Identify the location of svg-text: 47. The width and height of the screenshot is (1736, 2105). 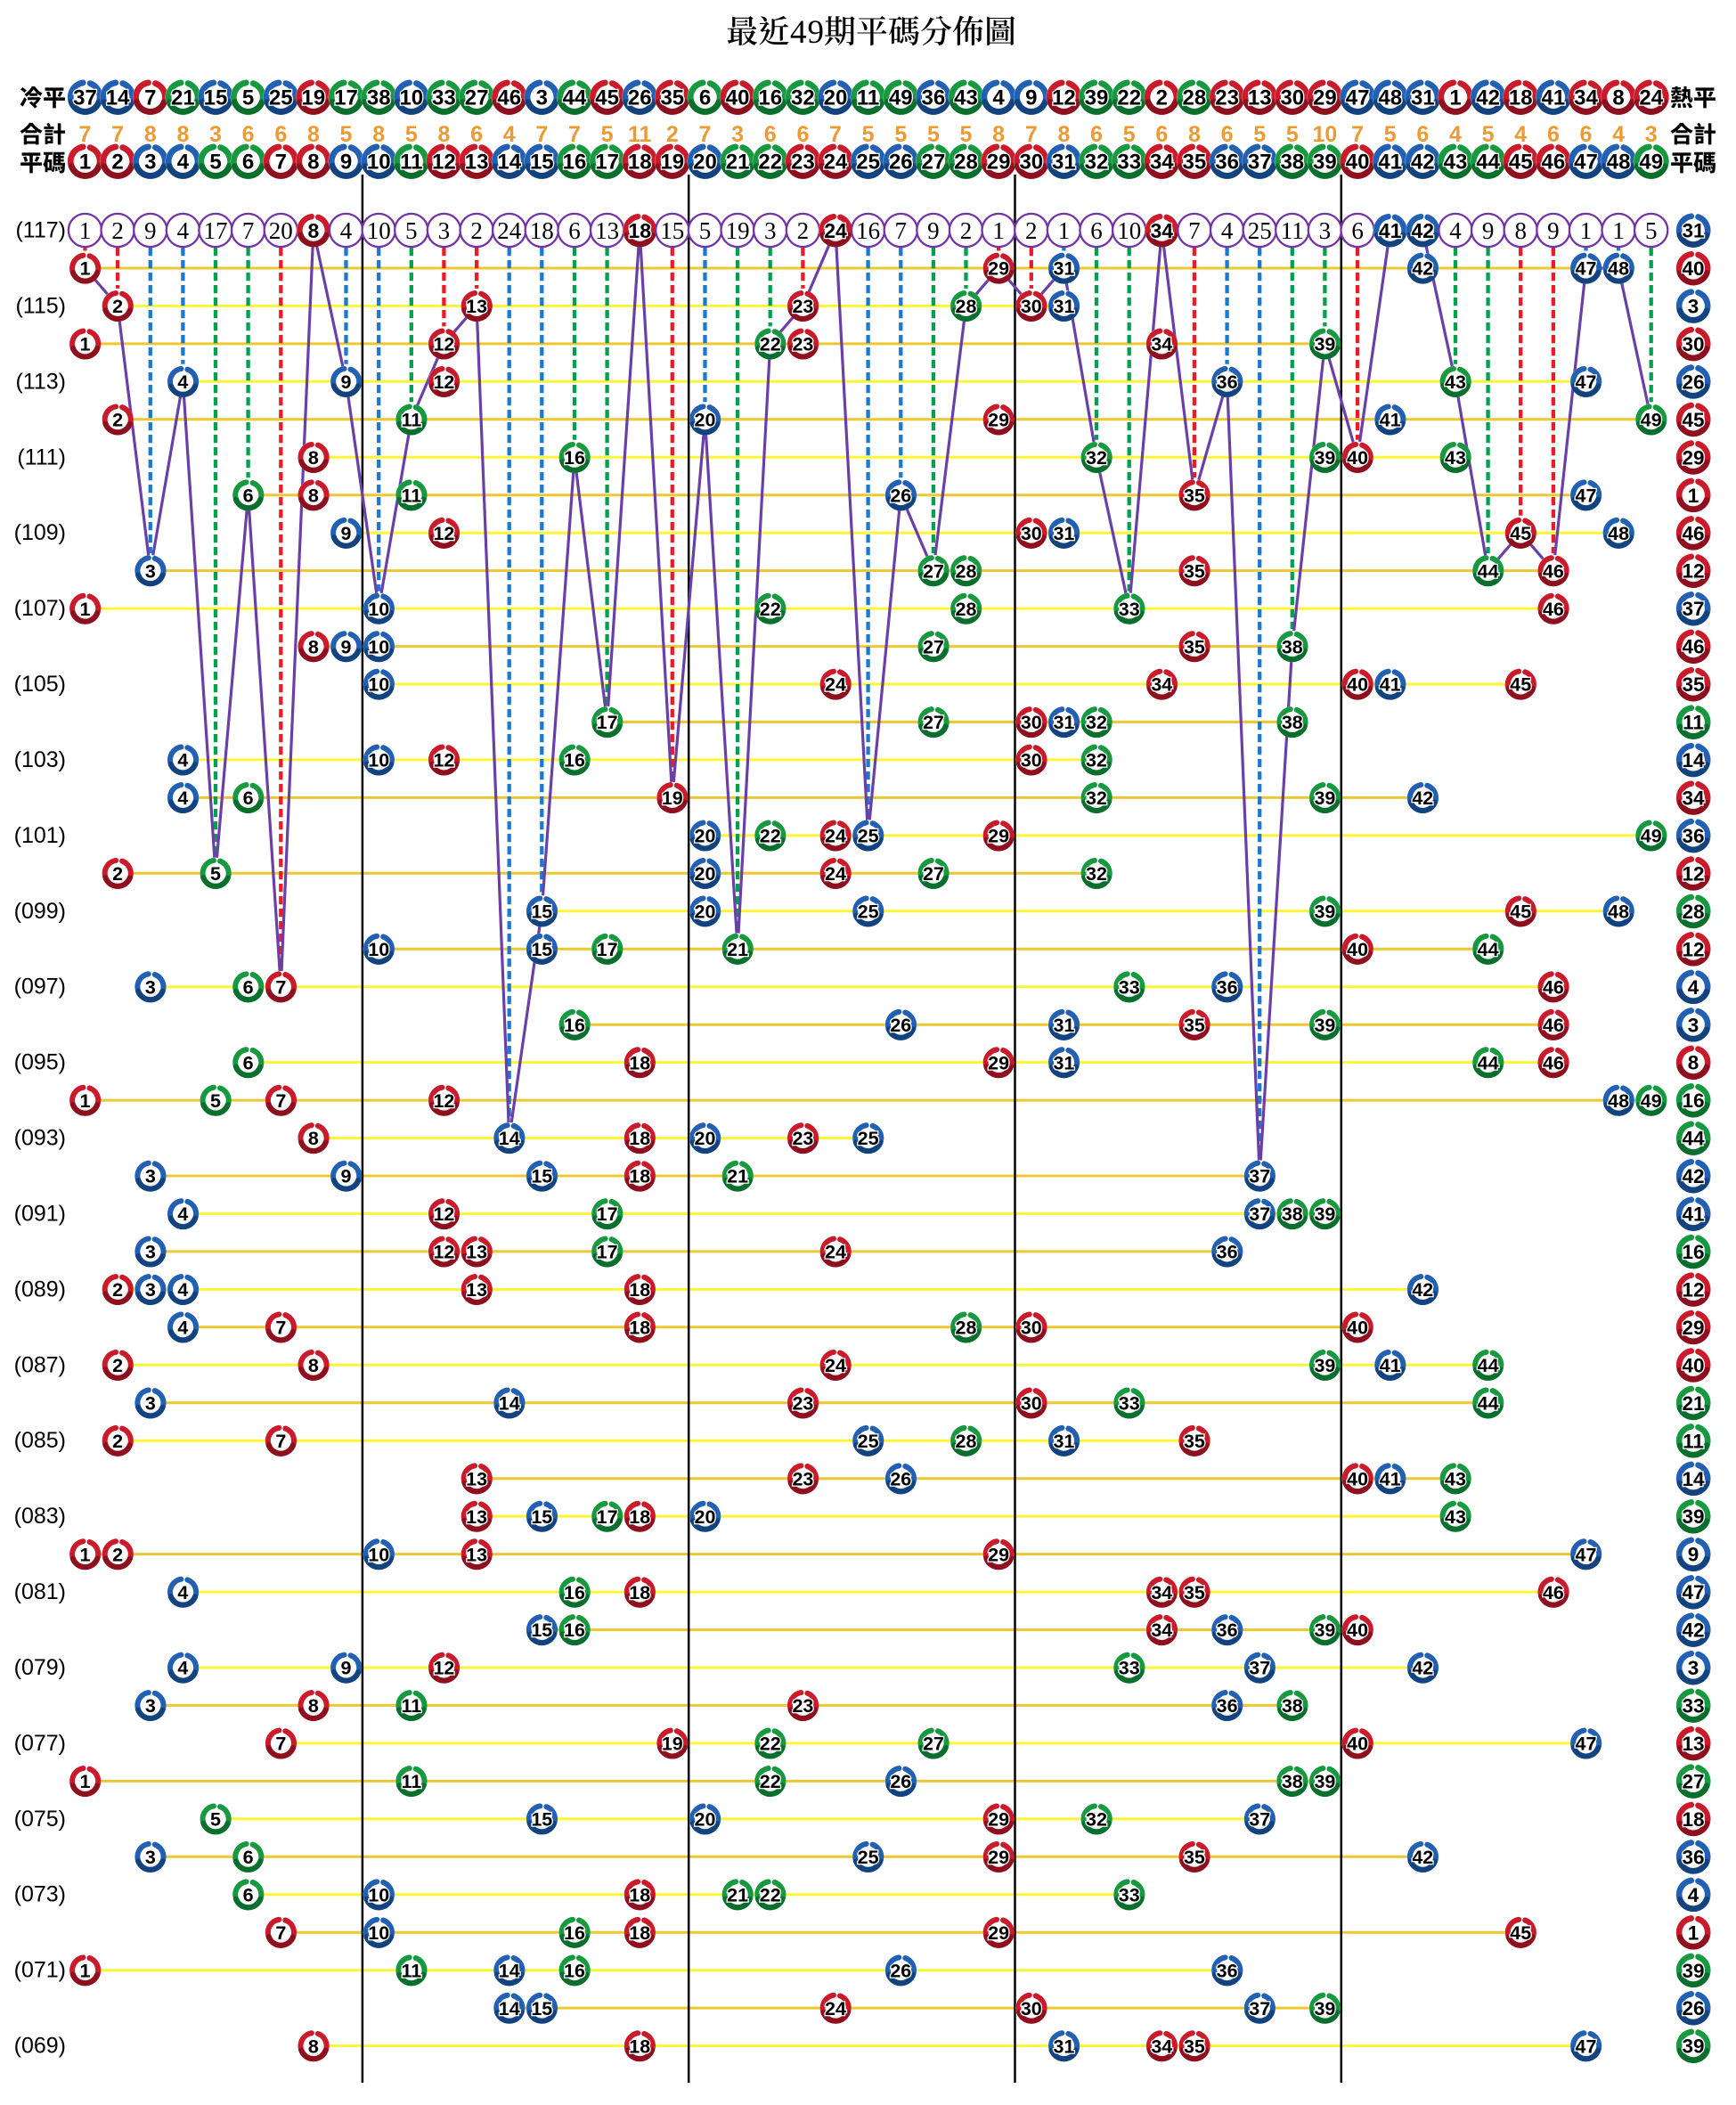
(1586, 163).